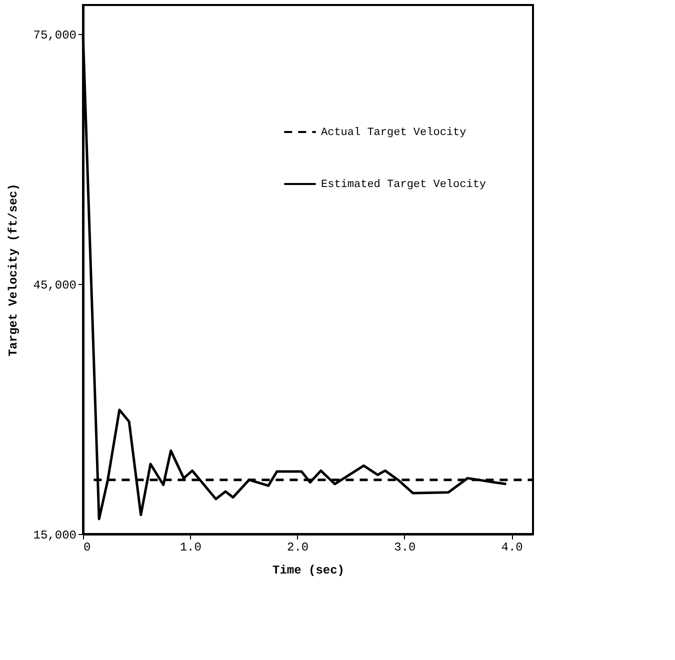 Image resolution: width=675 pixels, height=660 pixels. Describe the element at coordinates (54, 285) in the screenshot. I see `y-tick-label: 45,000` at that location.